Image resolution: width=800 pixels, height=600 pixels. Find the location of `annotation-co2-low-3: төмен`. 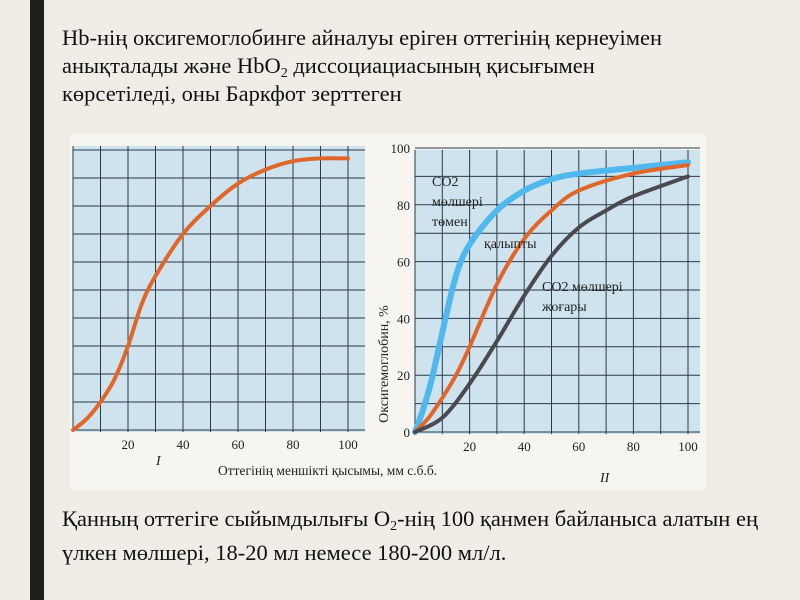

annotation-co2-low-3: төмен is located at coordinates (450, 222).